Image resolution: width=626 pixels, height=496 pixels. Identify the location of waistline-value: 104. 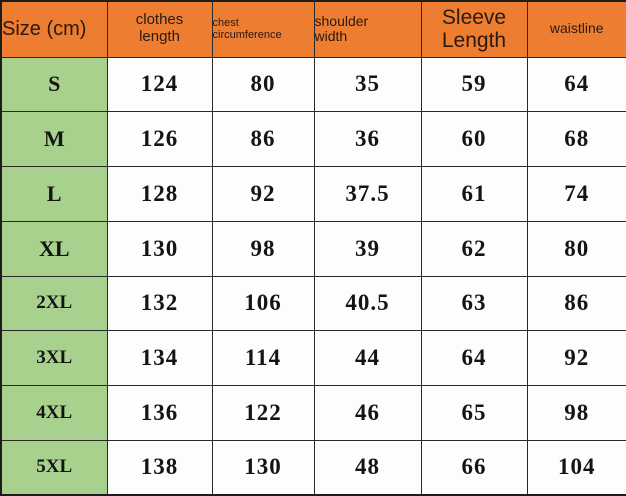
(576, 467).